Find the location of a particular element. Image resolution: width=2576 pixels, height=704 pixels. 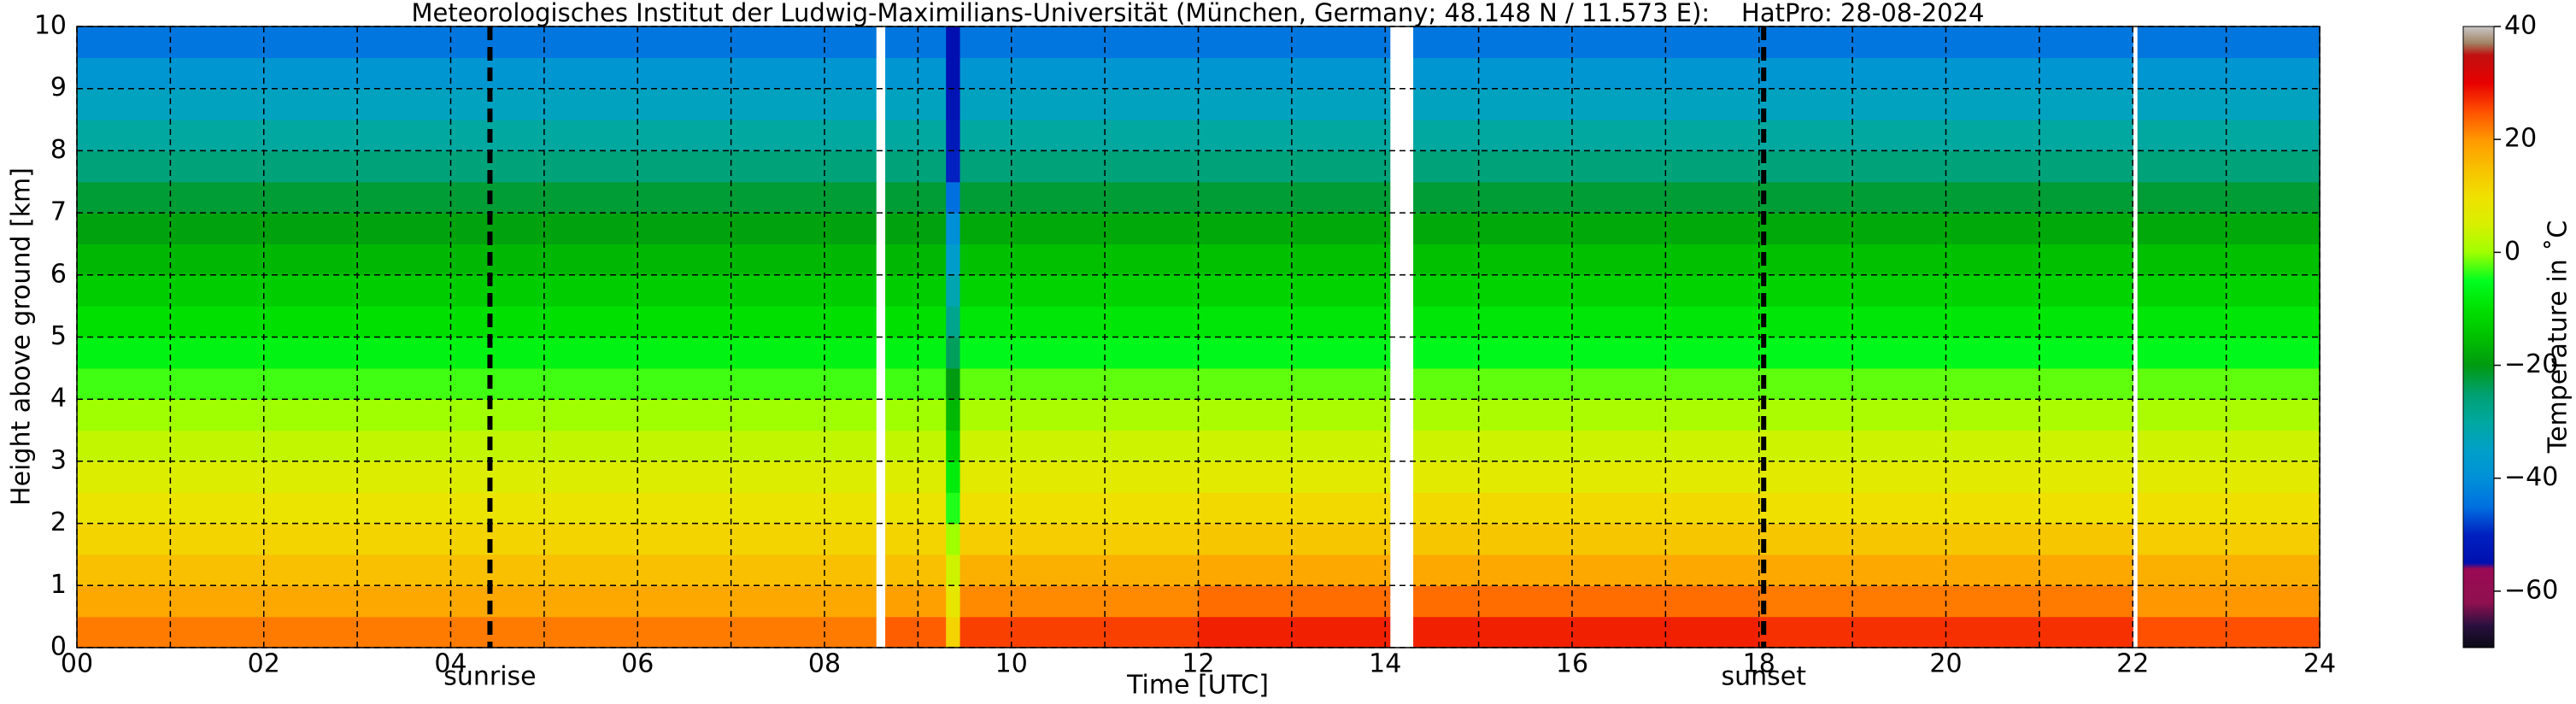

x-tick-label: 12 is located at coordinates (1198, 664).